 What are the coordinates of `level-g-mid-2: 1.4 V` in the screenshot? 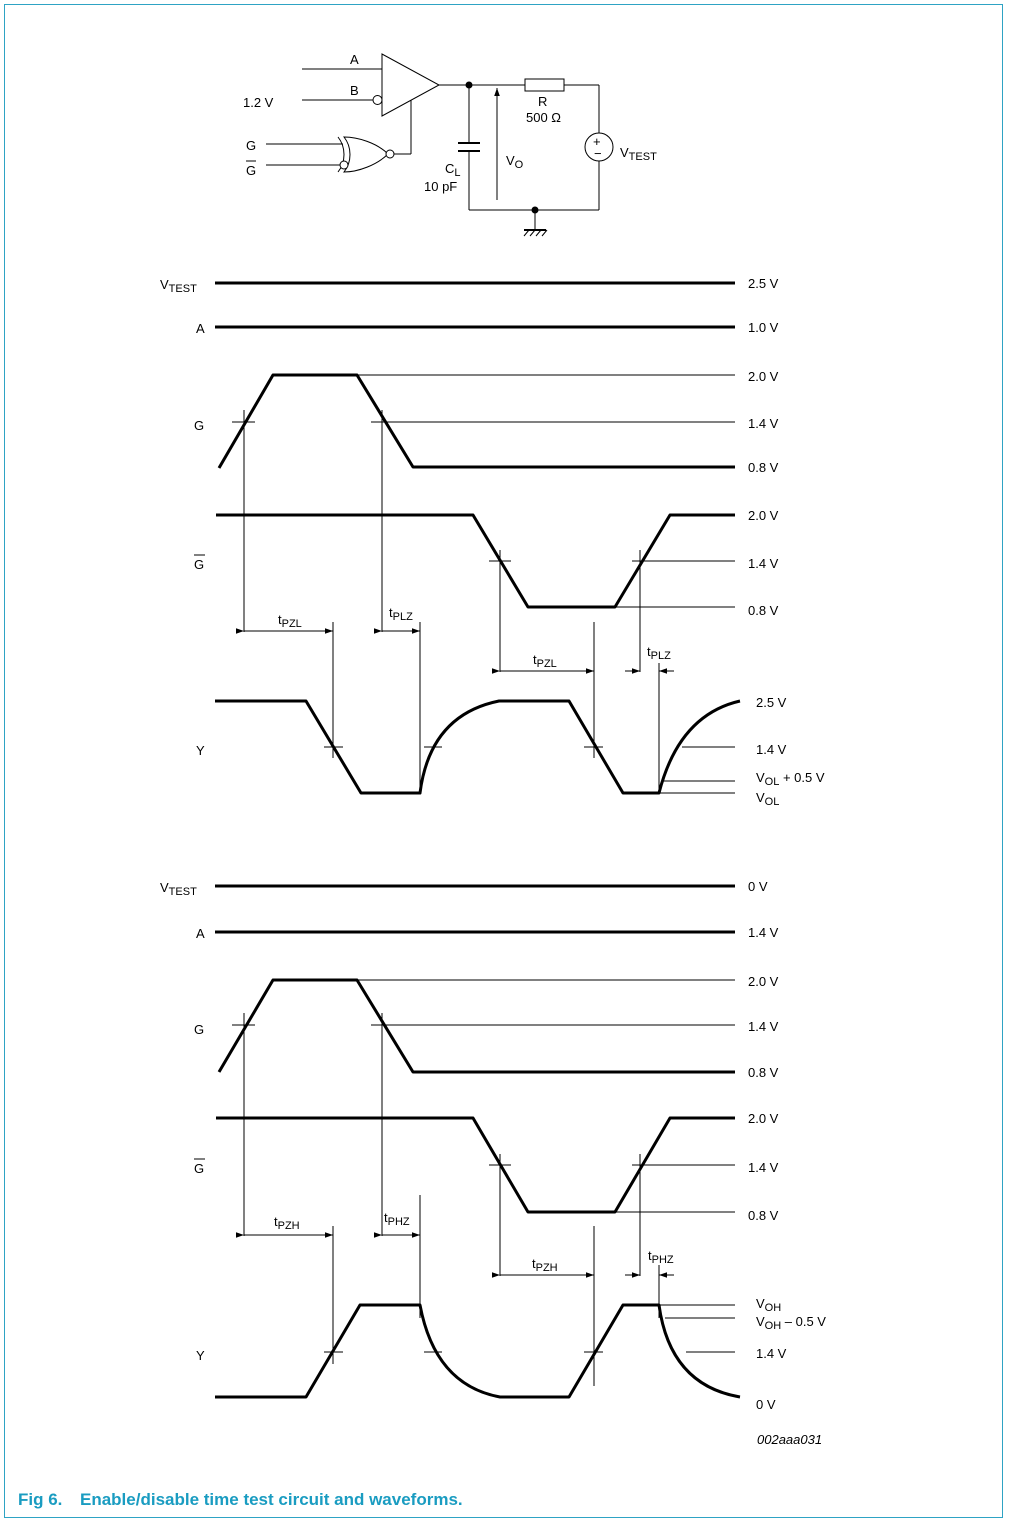 It's located at (763, 1026).